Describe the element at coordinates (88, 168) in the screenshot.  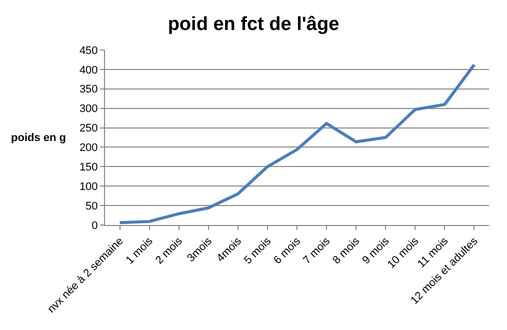
I see `y-tick-label: 150` at that location.